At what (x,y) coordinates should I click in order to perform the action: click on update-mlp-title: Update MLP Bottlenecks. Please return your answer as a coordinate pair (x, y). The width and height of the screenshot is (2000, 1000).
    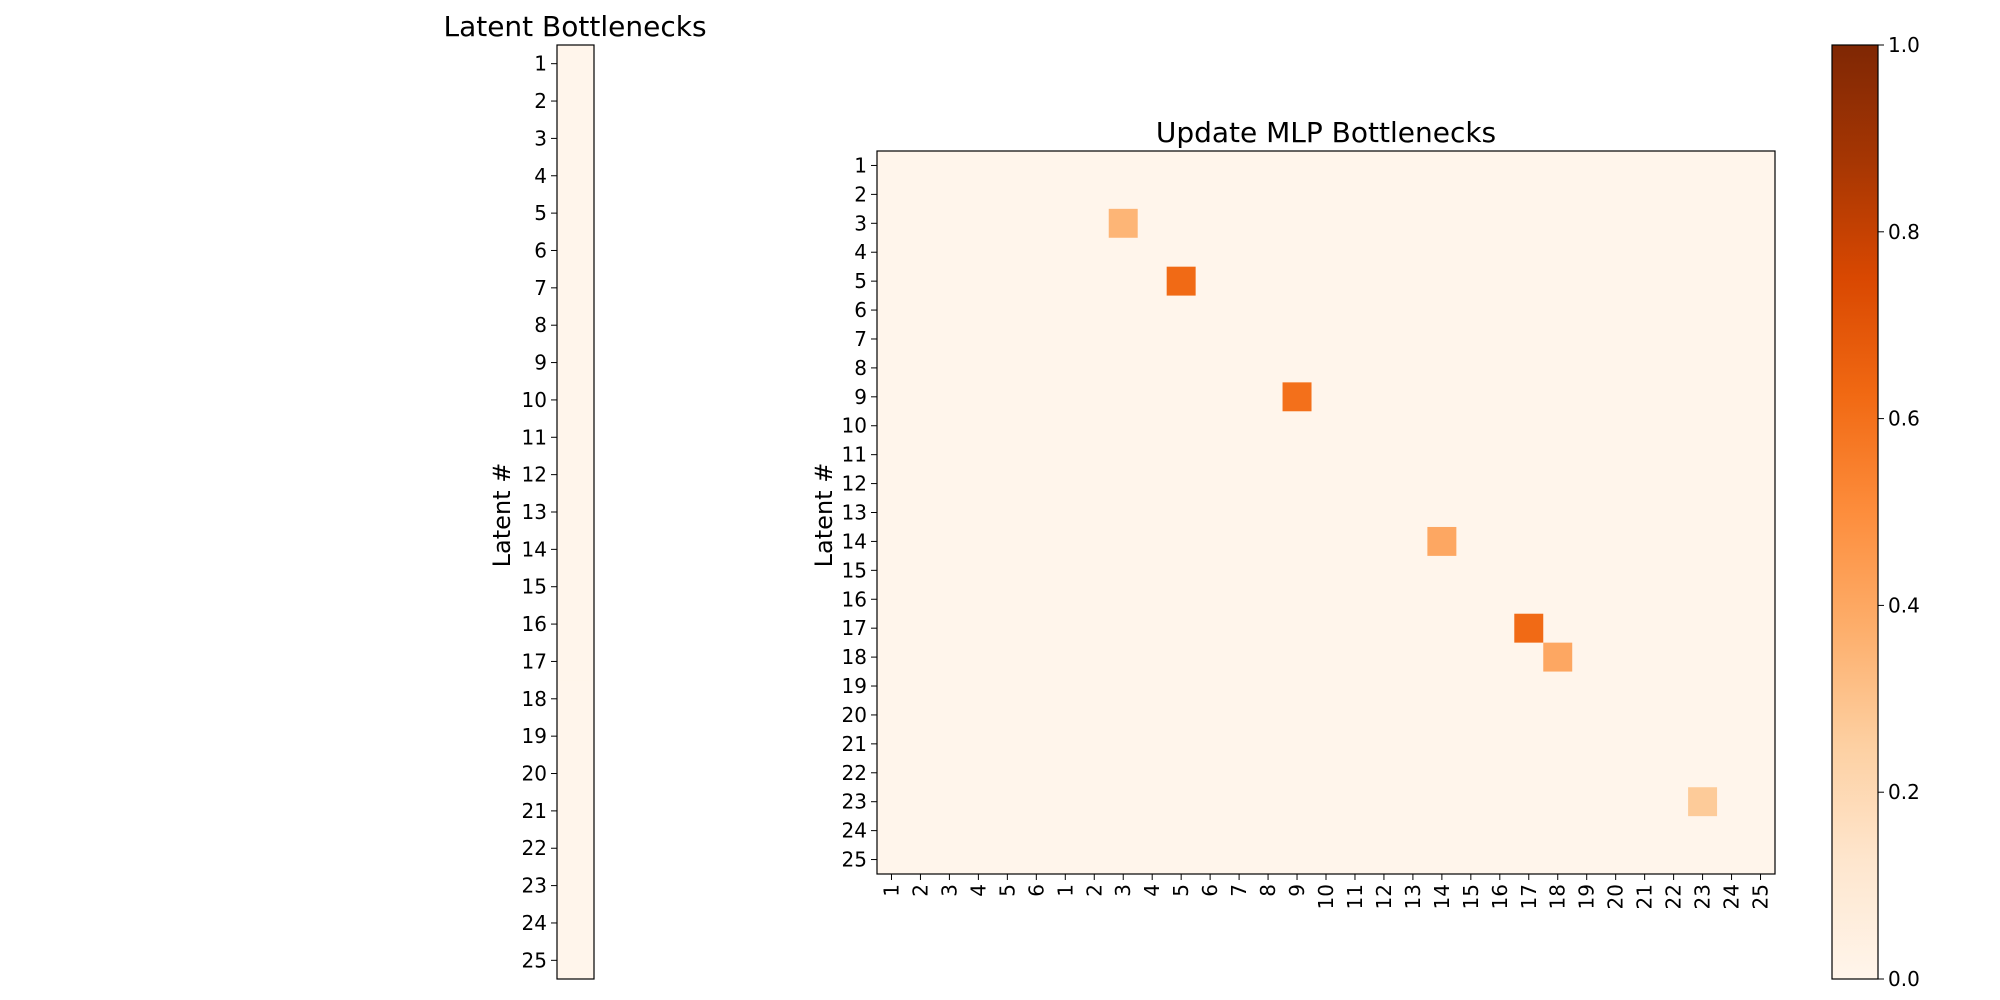
    Looking at the image, I should click on (1326, 132).